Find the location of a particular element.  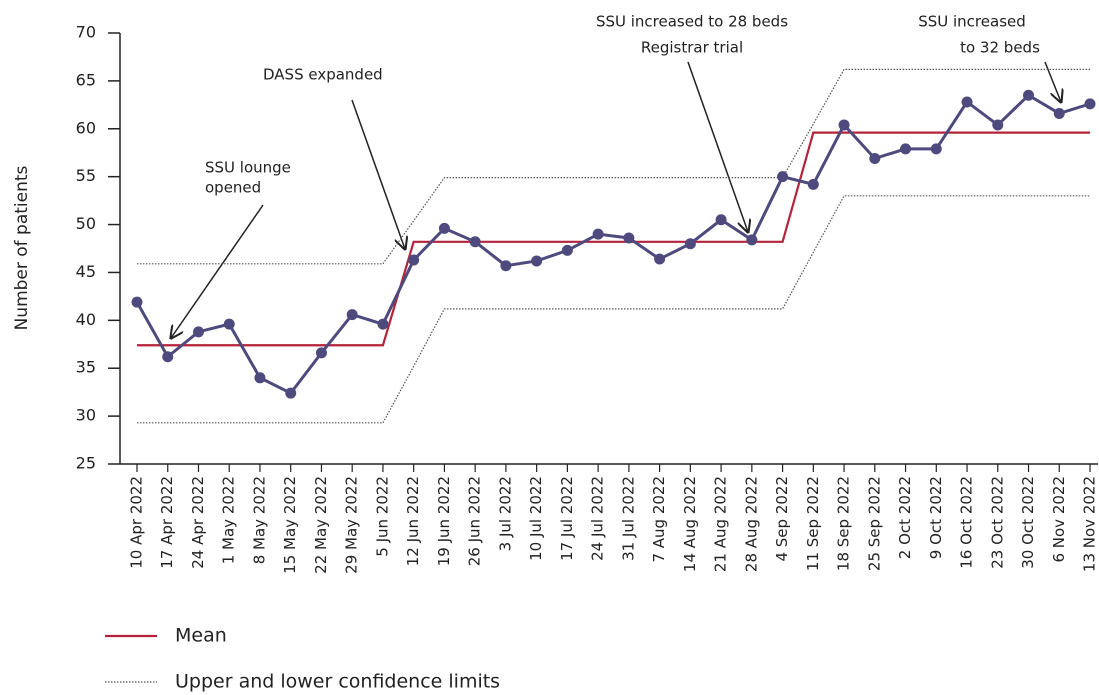

y-tick-label: 60 is located at coordinates (86, 127).